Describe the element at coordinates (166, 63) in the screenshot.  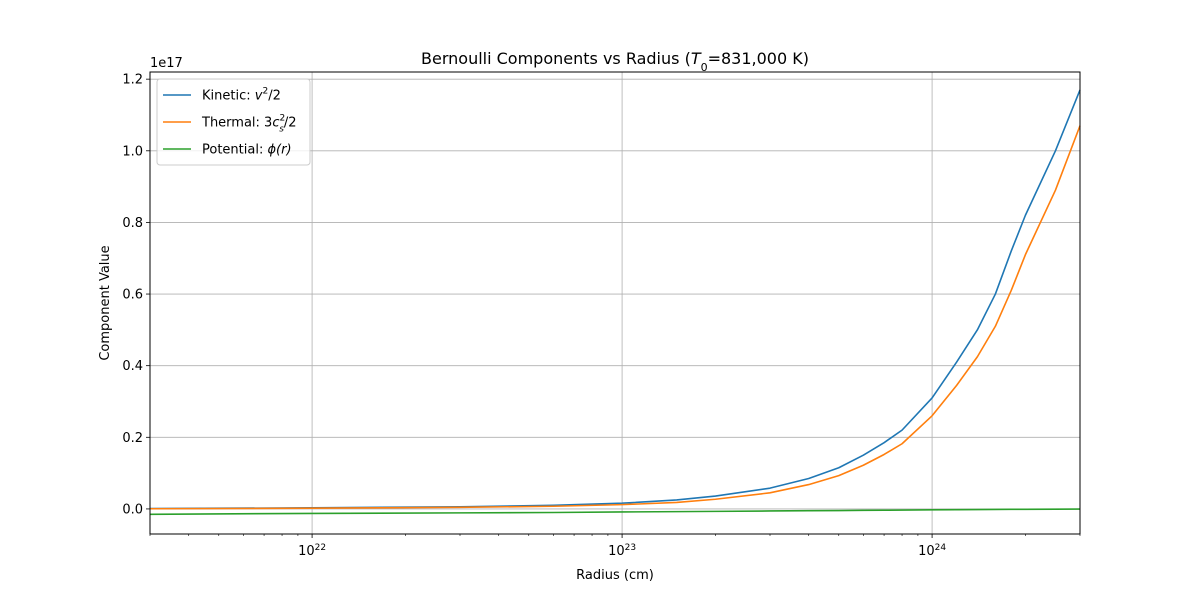
I see `y-offset-label: 1e17` at that location.